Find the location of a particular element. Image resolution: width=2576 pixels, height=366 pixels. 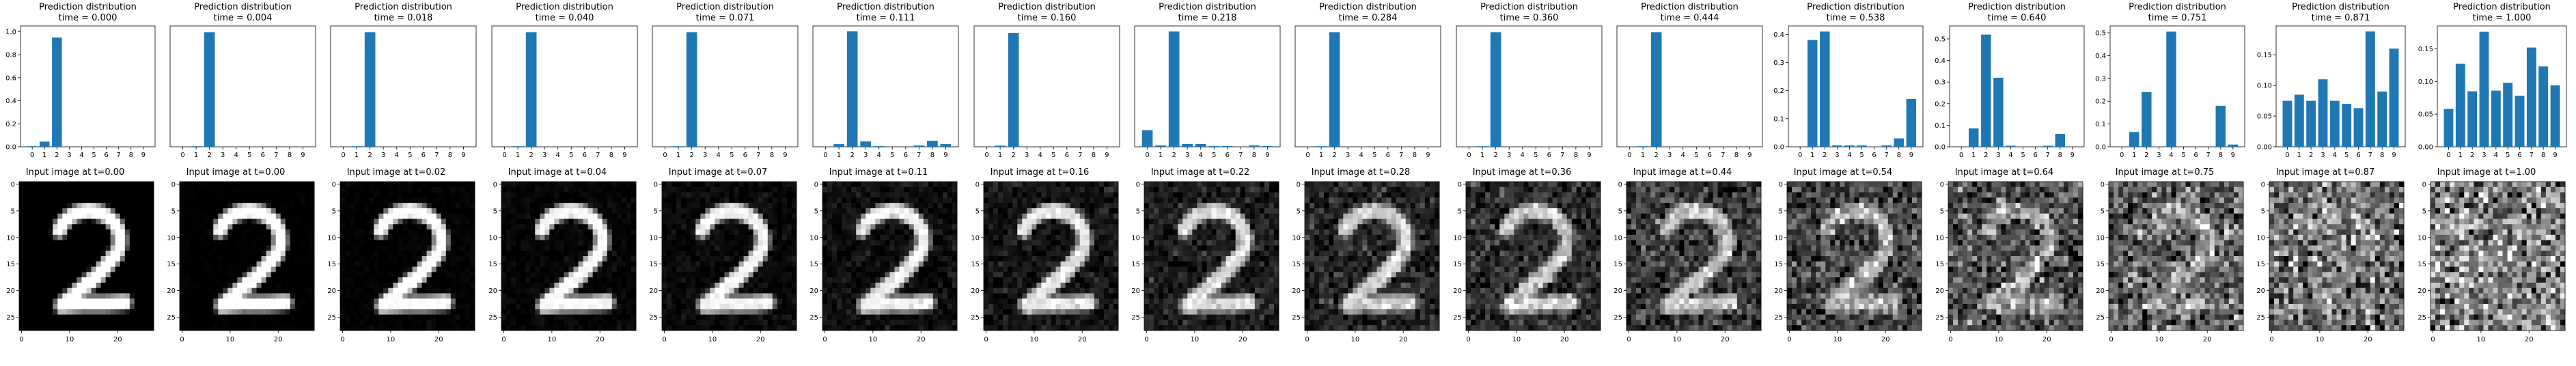

image-ytick-label: 5 is located at coordinates (656, 212).